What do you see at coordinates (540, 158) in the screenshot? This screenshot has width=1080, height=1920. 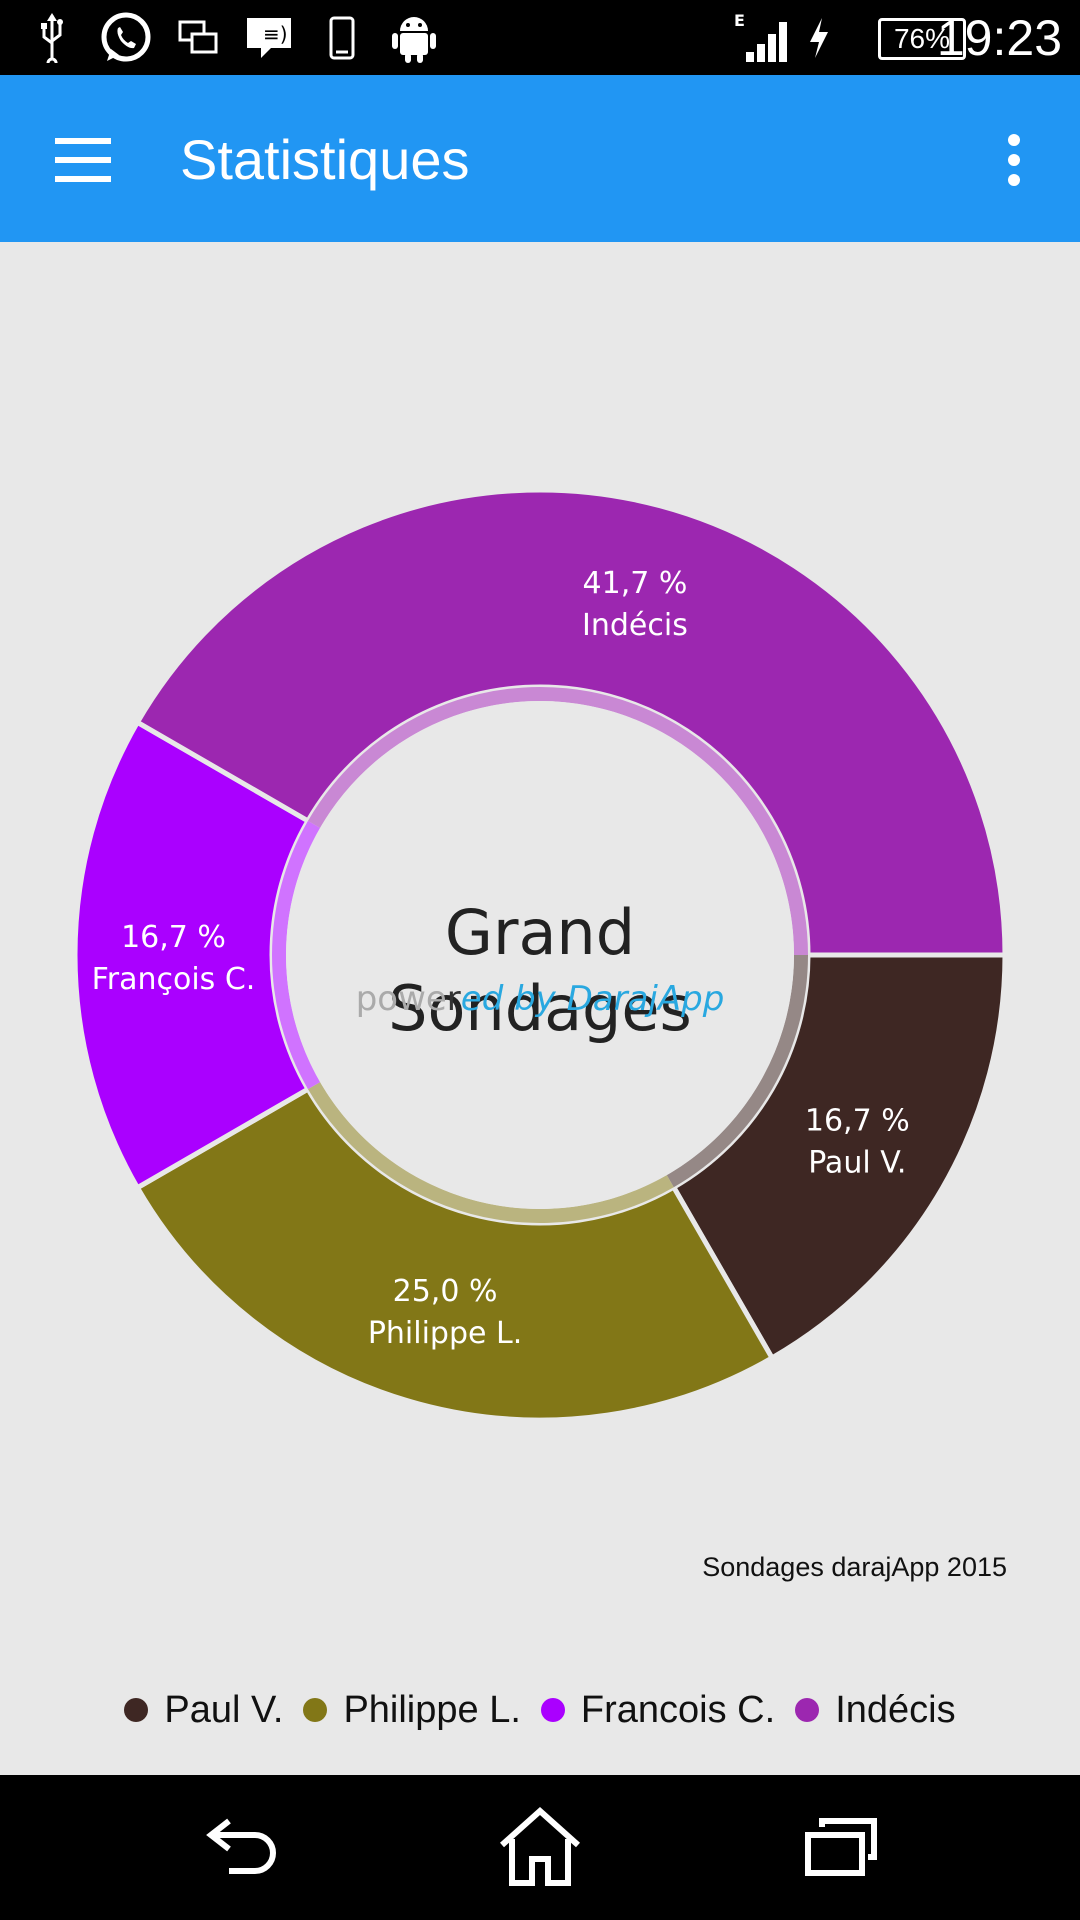 I see `app-bar: Statistiques` at bounding box center [540, 158].